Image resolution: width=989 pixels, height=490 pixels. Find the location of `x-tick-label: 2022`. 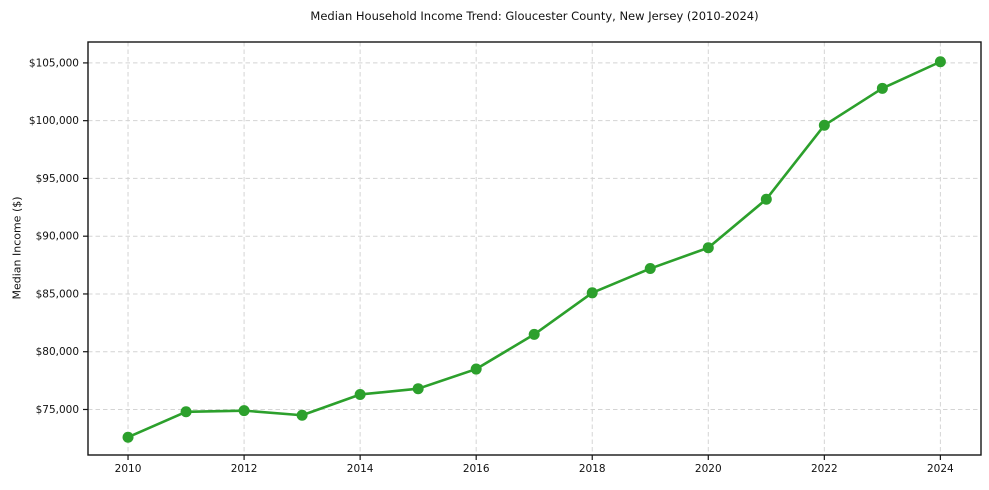

x-tick-label: 2022 is located at coordinates (824, 469).